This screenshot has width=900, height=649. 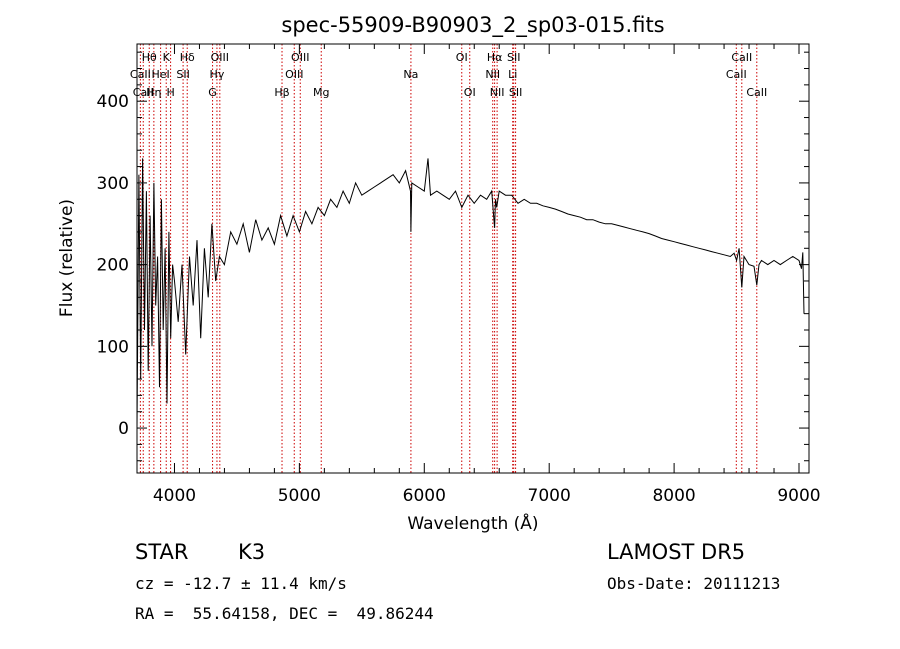 What do you see at coordinates (495, 57) in the screenshot?
I see `line-label: Hα` at bounding box center [495, 57].